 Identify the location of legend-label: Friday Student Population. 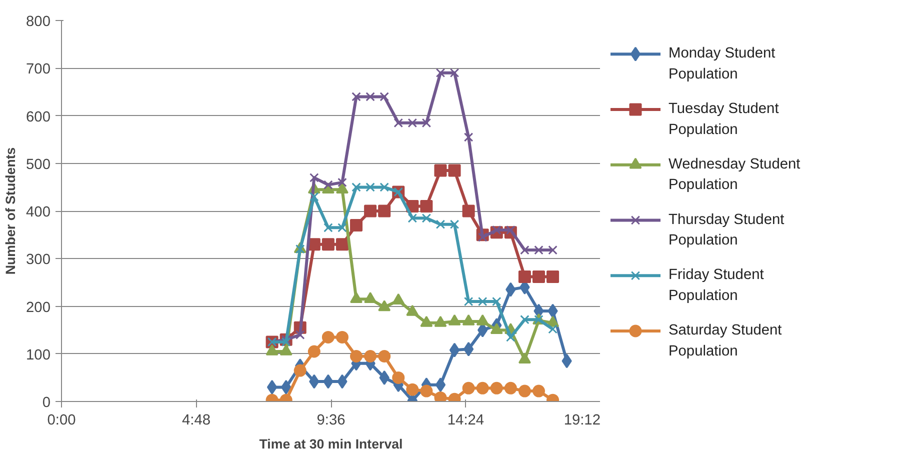
(716, 285).